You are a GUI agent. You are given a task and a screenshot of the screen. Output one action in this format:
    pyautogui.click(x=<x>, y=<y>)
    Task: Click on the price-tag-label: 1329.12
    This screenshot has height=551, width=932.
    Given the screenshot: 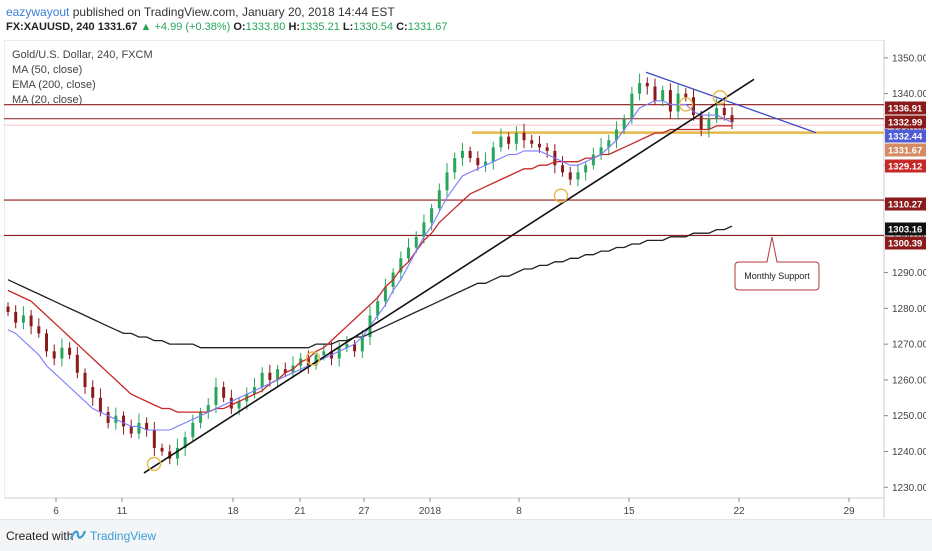 What is the action you would take?
    pyautogui.click(x=905, y=166)
    